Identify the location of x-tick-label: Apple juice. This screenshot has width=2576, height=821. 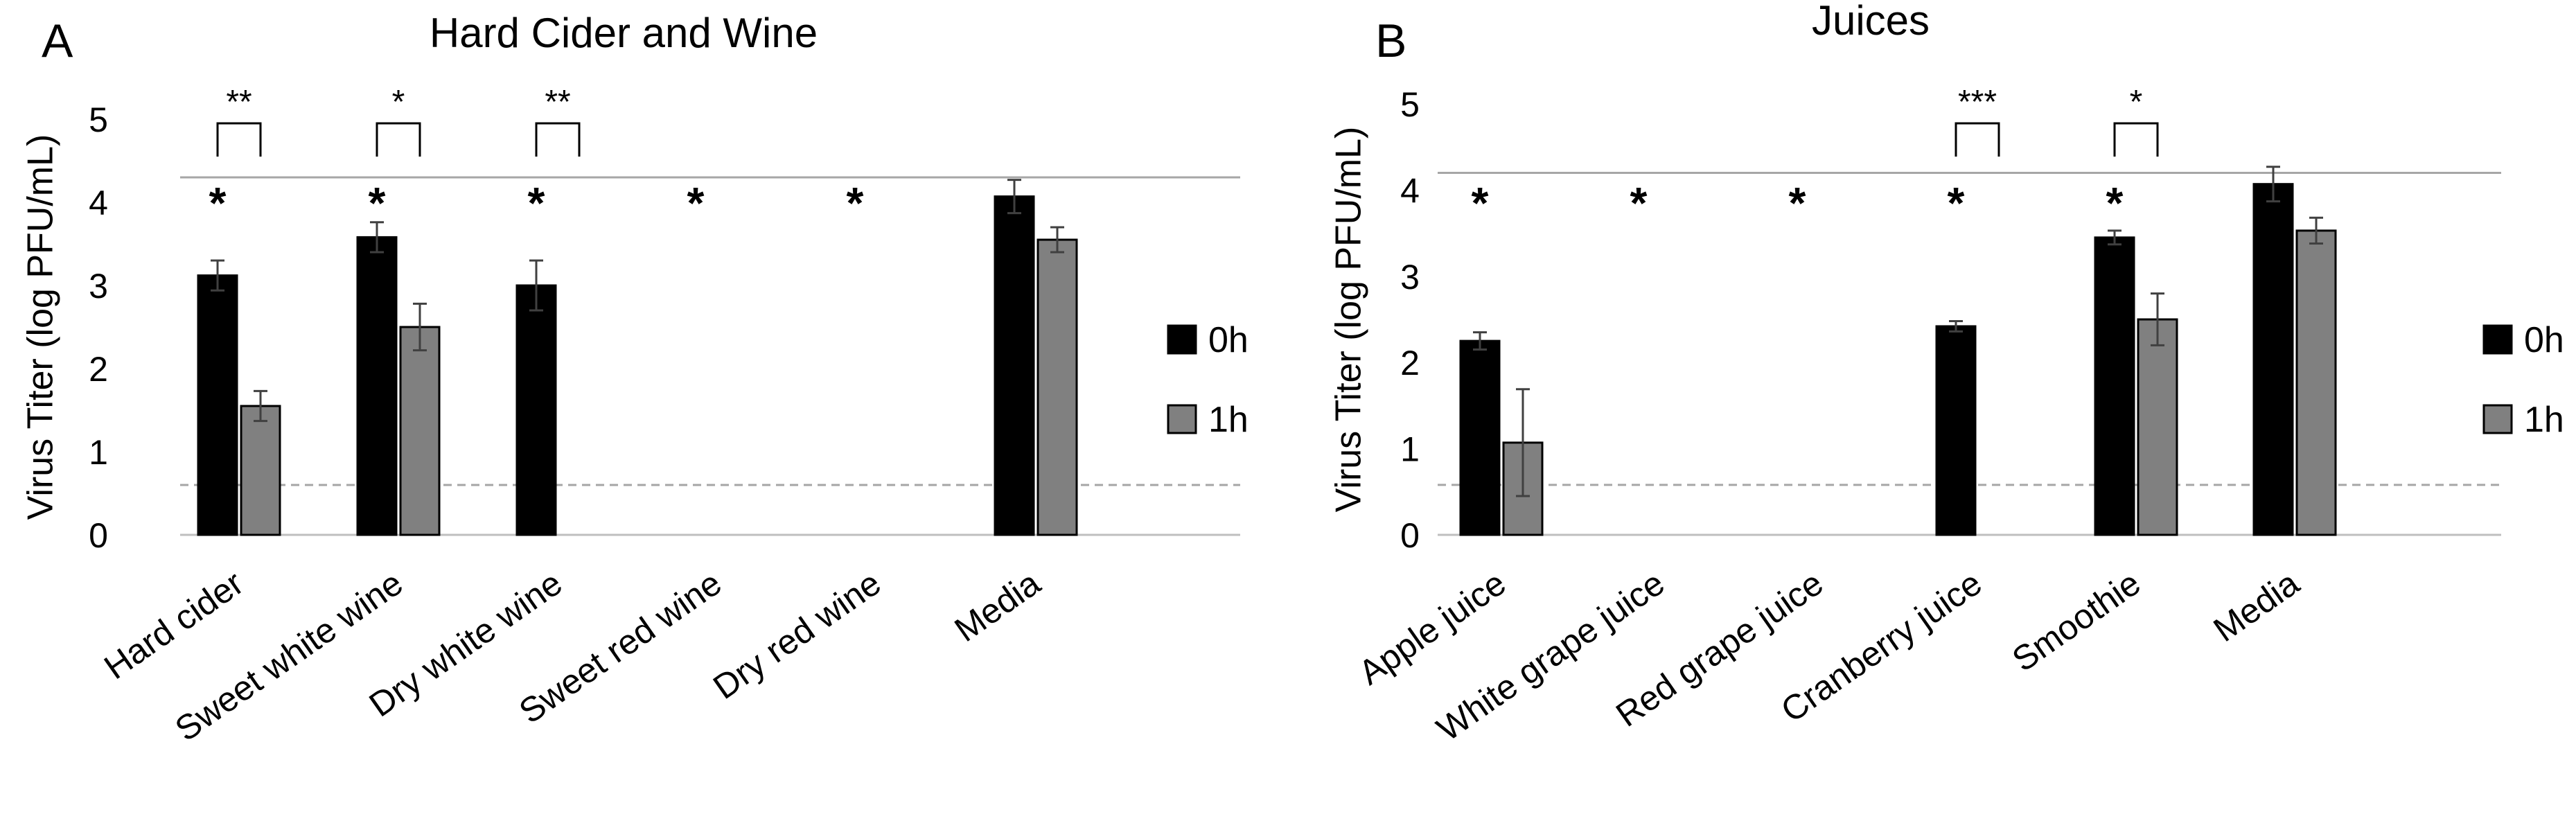
(1432, 627).